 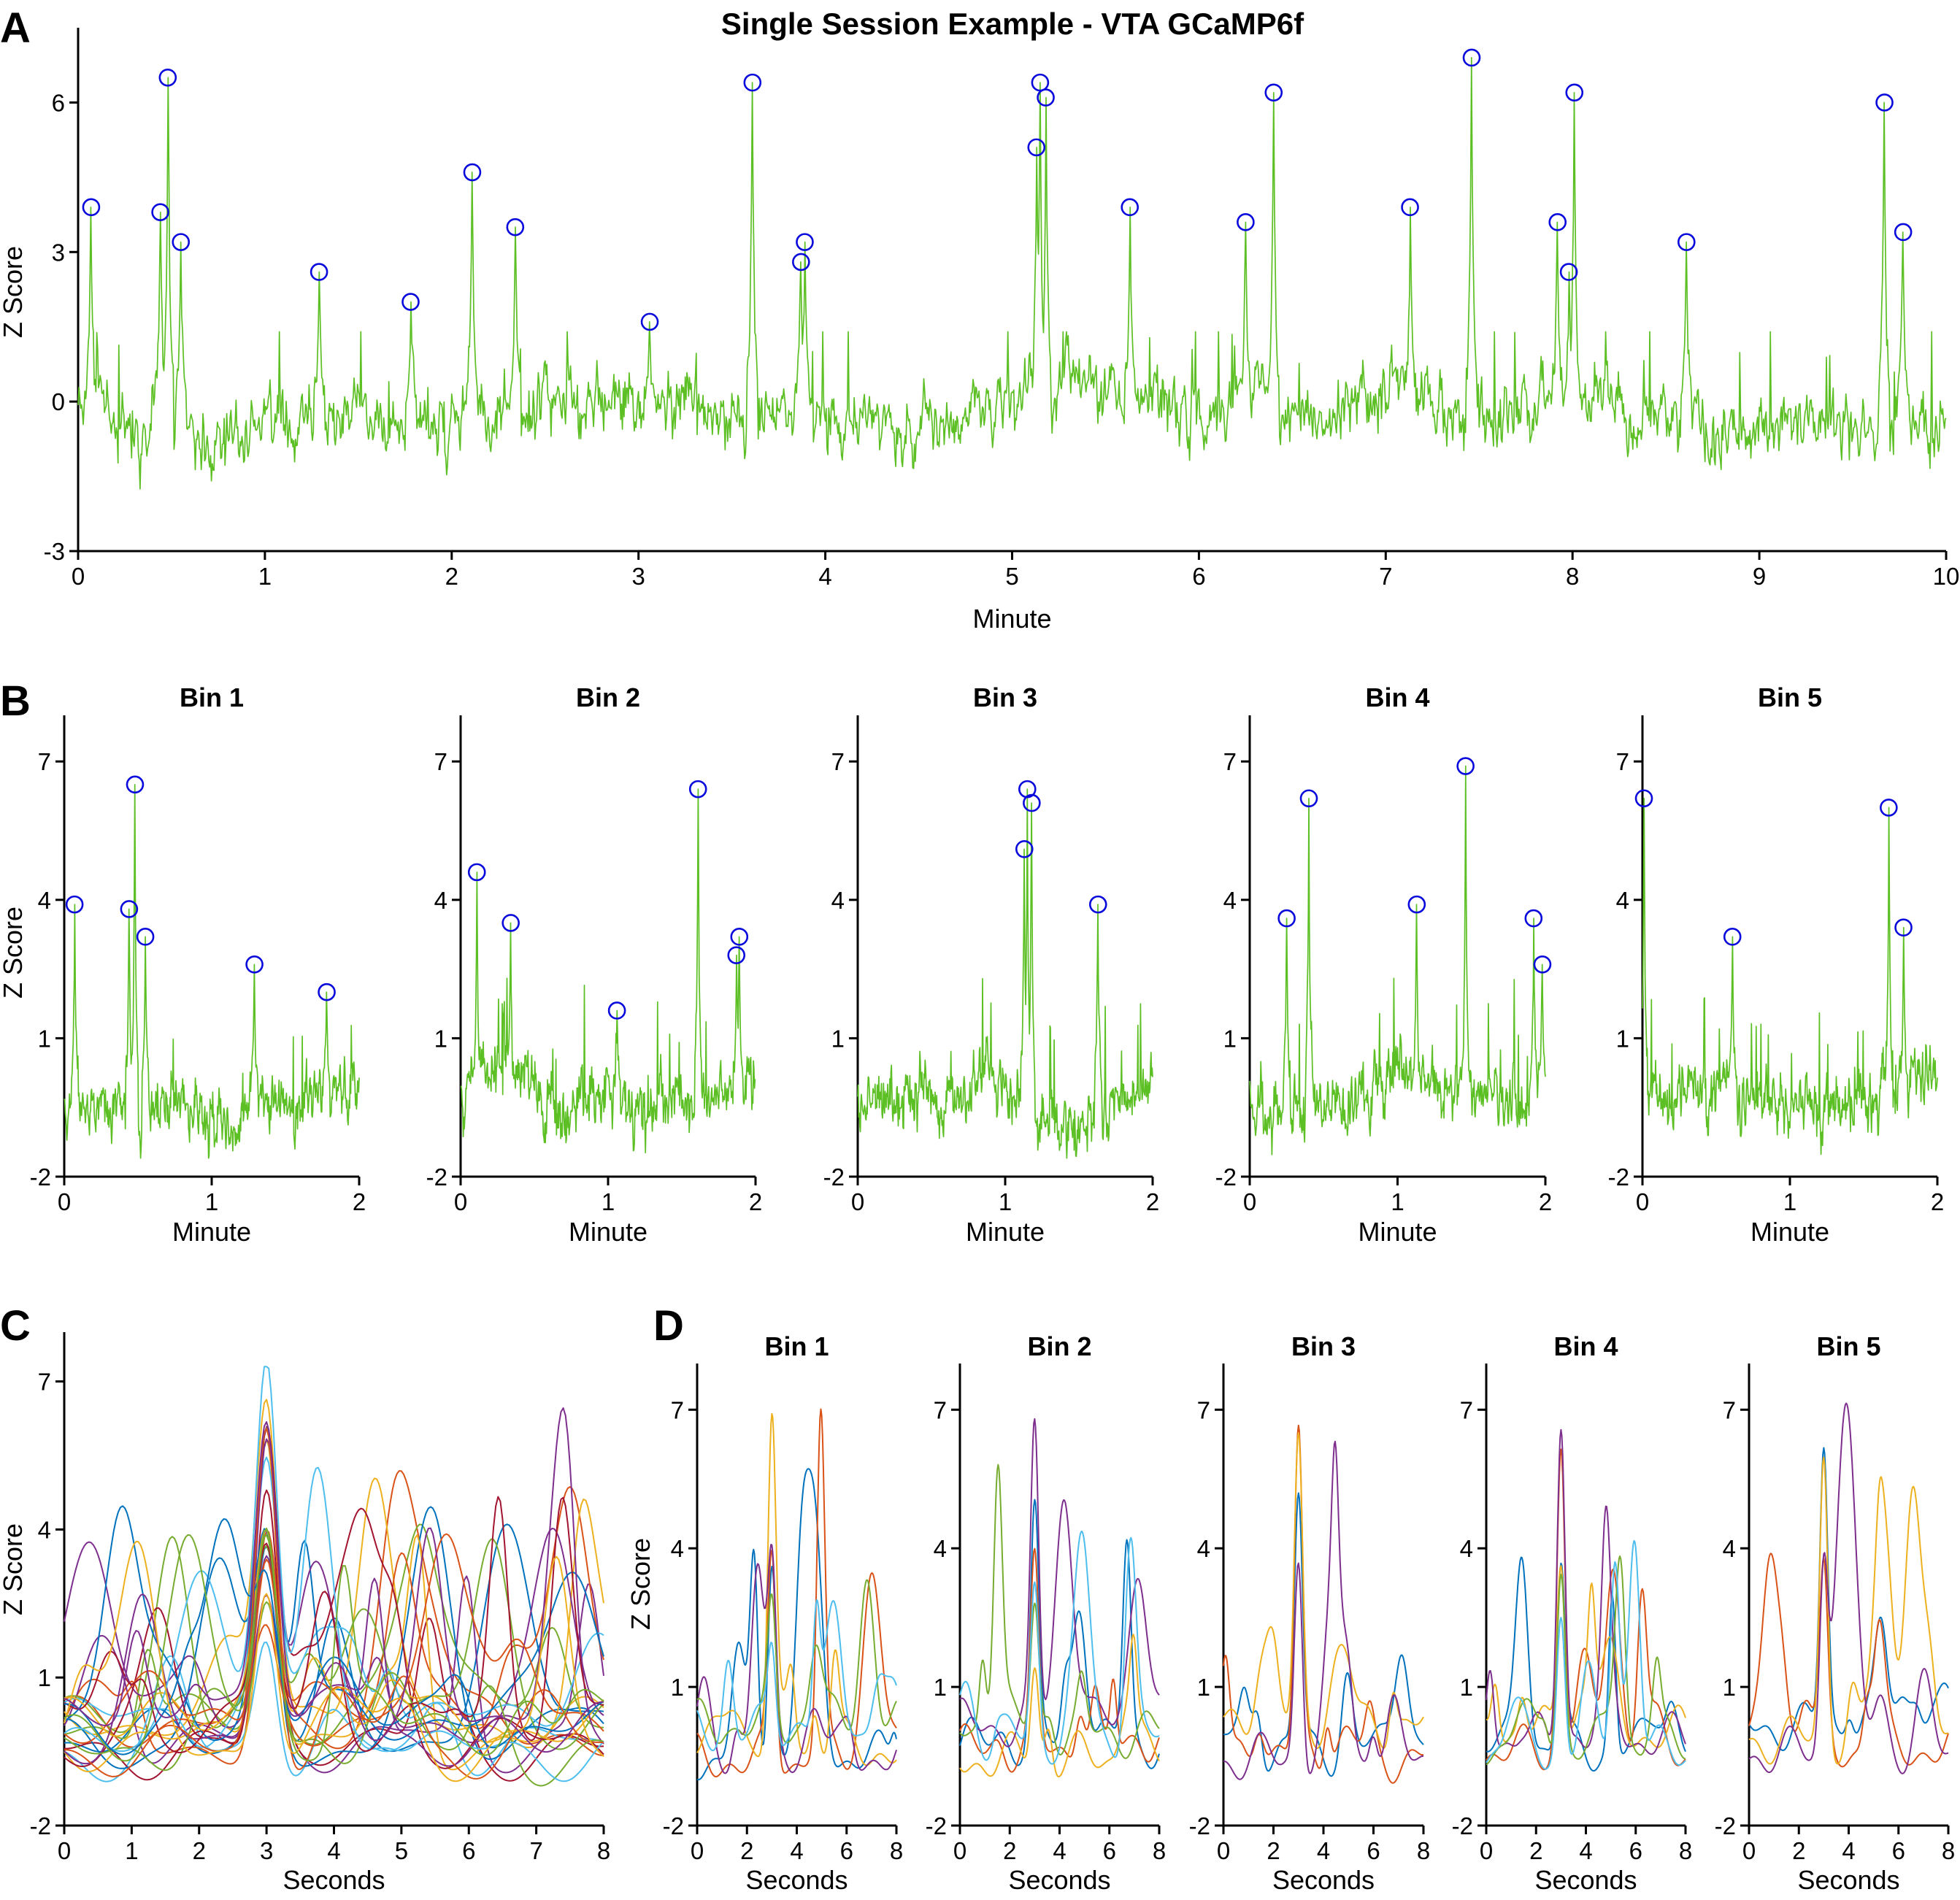 What do you see at coordinates (1686, 1851) in the screenshot?
I see `panel-d-bin-4-x-tick-label-4: 8` at bounding box center [1686, 1851].